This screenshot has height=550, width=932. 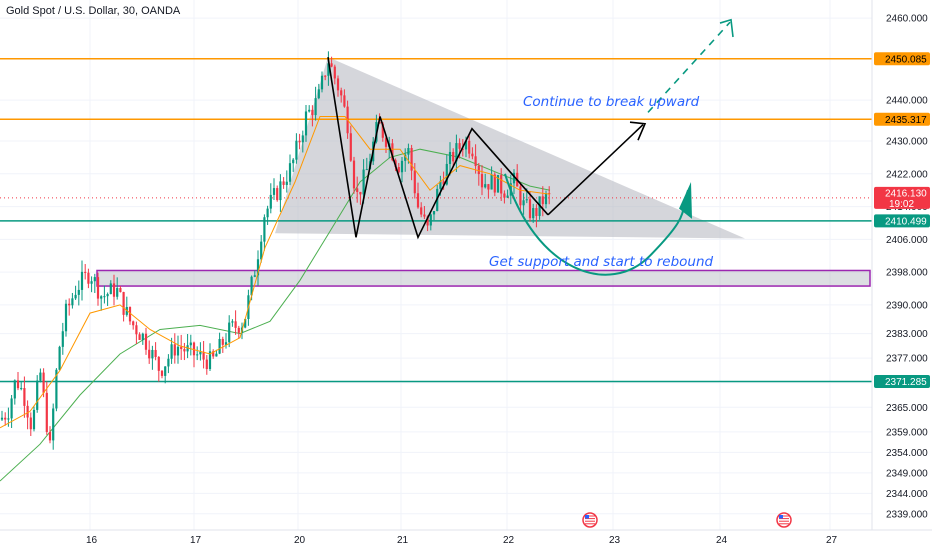 I want to click on y-tick-label: 2349.000, so click(x=907, y=473).